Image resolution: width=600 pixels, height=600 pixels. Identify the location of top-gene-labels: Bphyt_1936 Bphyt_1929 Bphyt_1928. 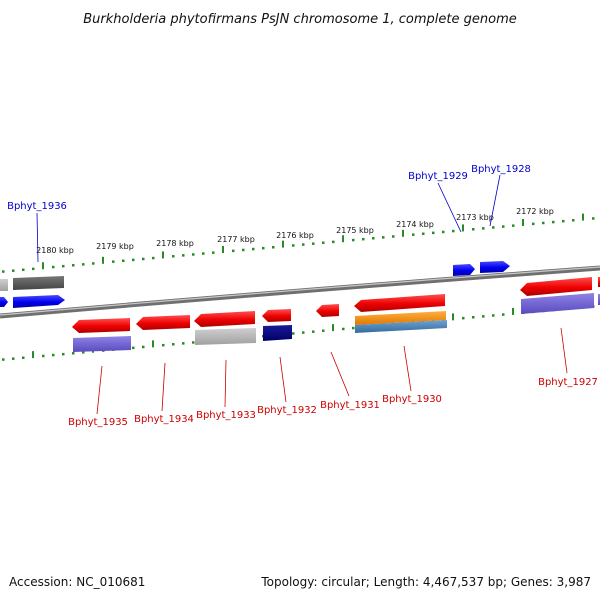
(269, 213).